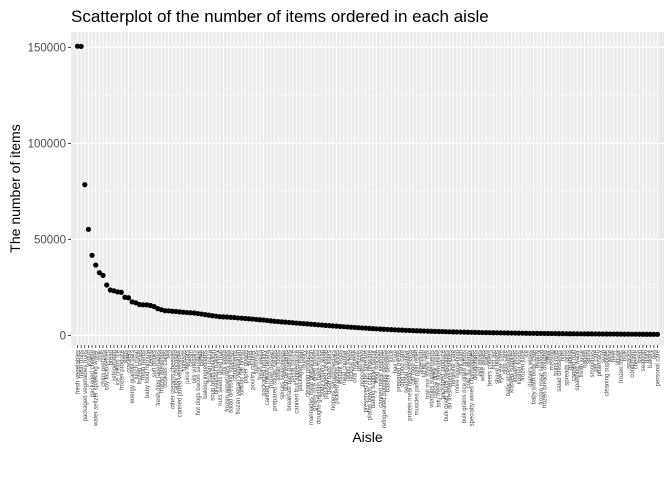  Describe the element at coordinates (246, 366) in the screenshot. I see `x-tick-label: paper goods` at that location.